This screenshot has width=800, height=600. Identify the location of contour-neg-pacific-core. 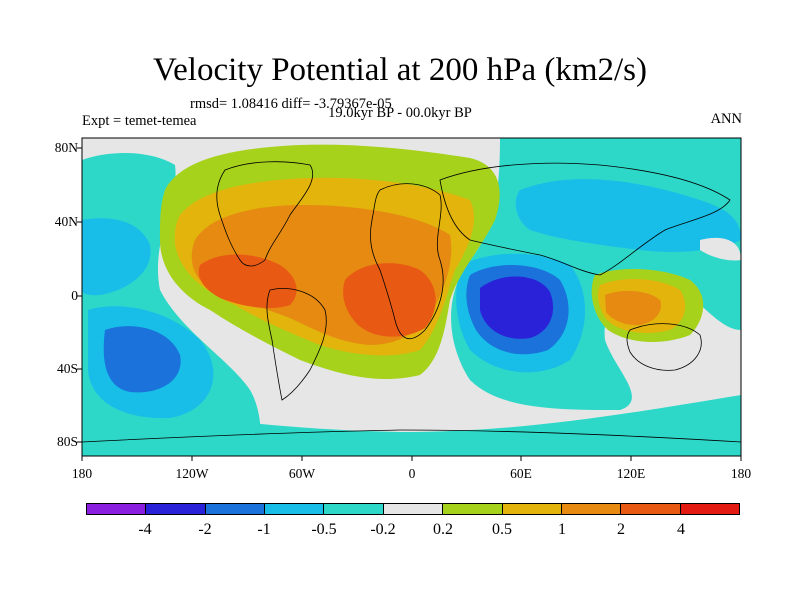
(116, 257).